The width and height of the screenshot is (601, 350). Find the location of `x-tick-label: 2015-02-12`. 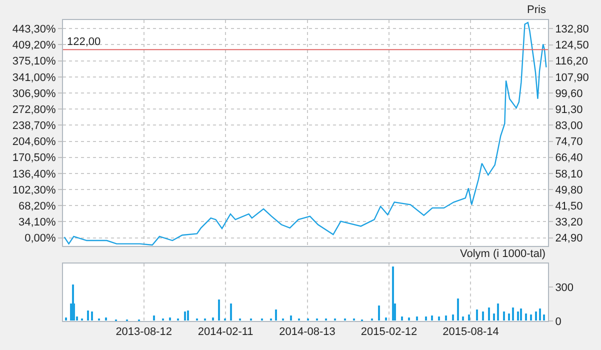

x-tick-label: 2015-02-12 is located at coordinates (389, 332).